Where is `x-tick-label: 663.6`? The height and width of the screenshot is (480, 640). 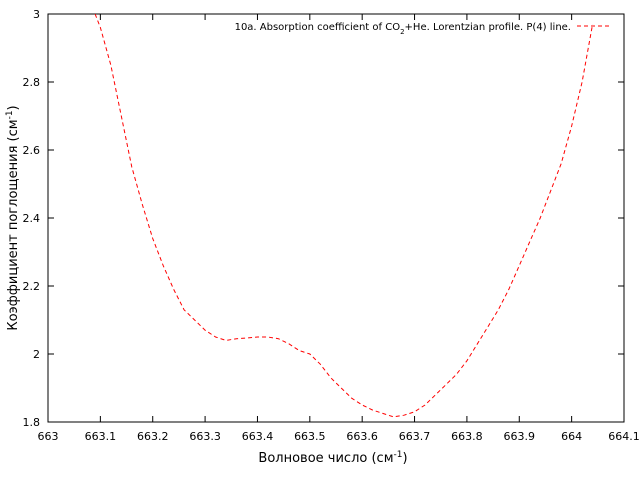 x-tick-label: 663.6 is located at coordinates (362, 436).